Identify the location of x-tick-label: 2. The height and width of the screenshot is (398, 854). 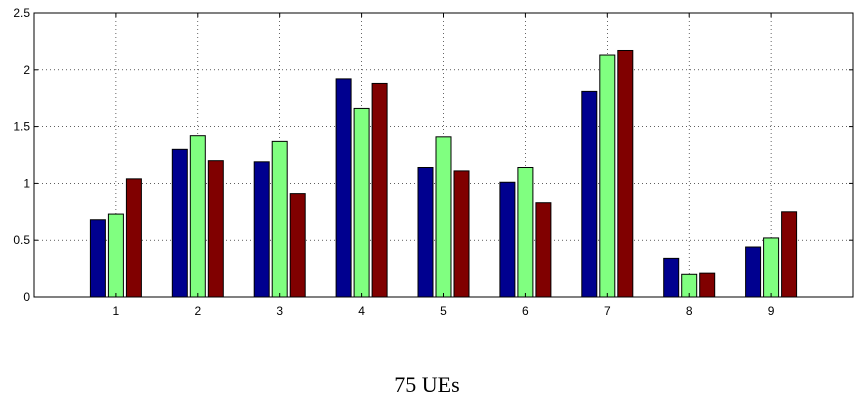
(197, 311).